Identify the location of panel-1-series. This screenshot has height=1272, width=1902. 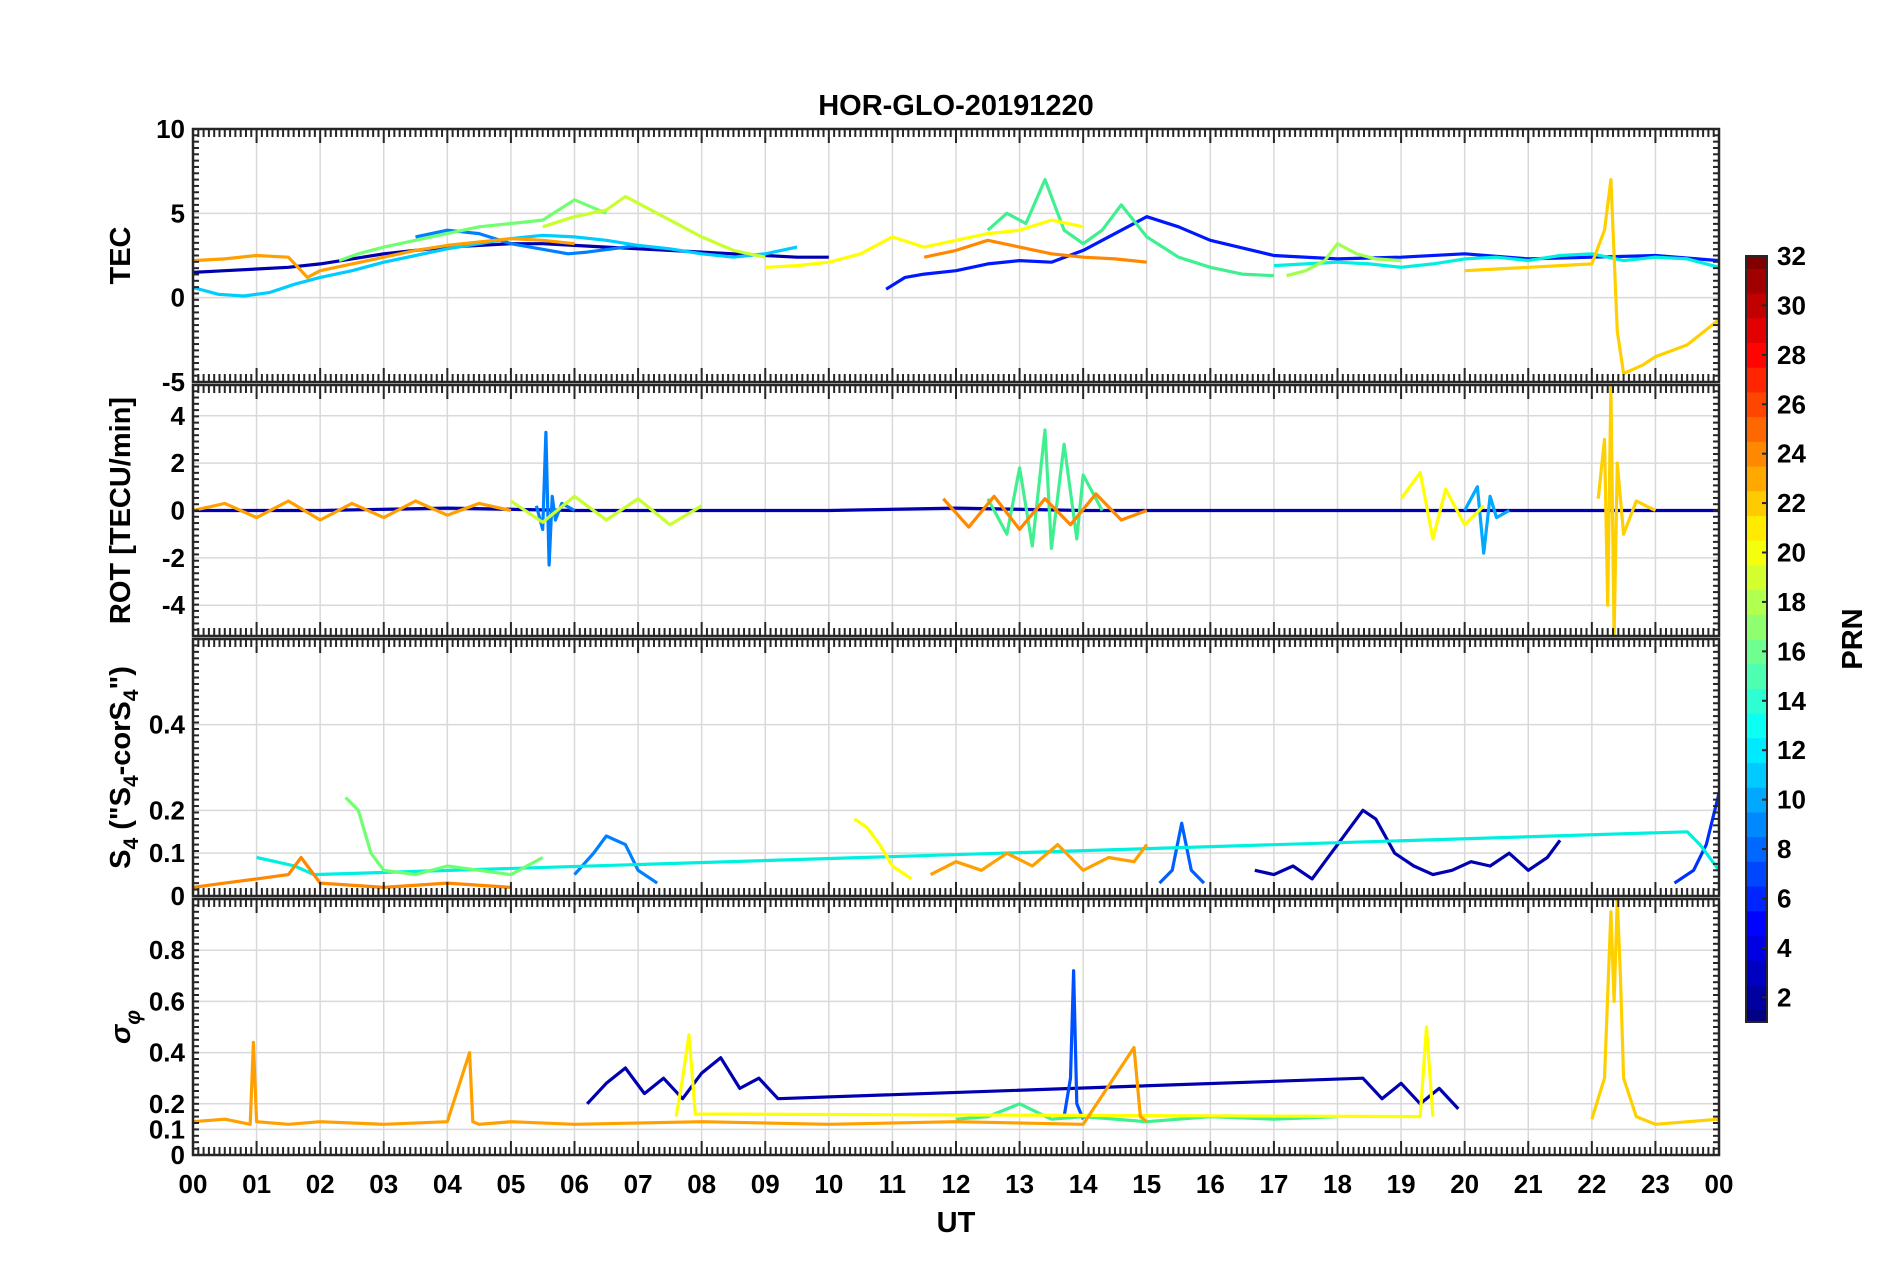
(956, 277).